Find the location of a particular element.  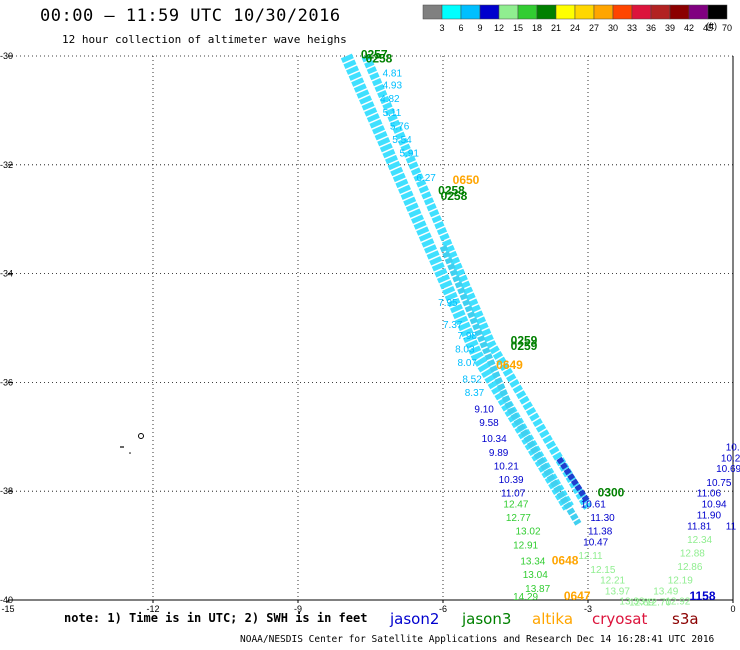

legend-label: 39 is located at coordinates (670, 28).